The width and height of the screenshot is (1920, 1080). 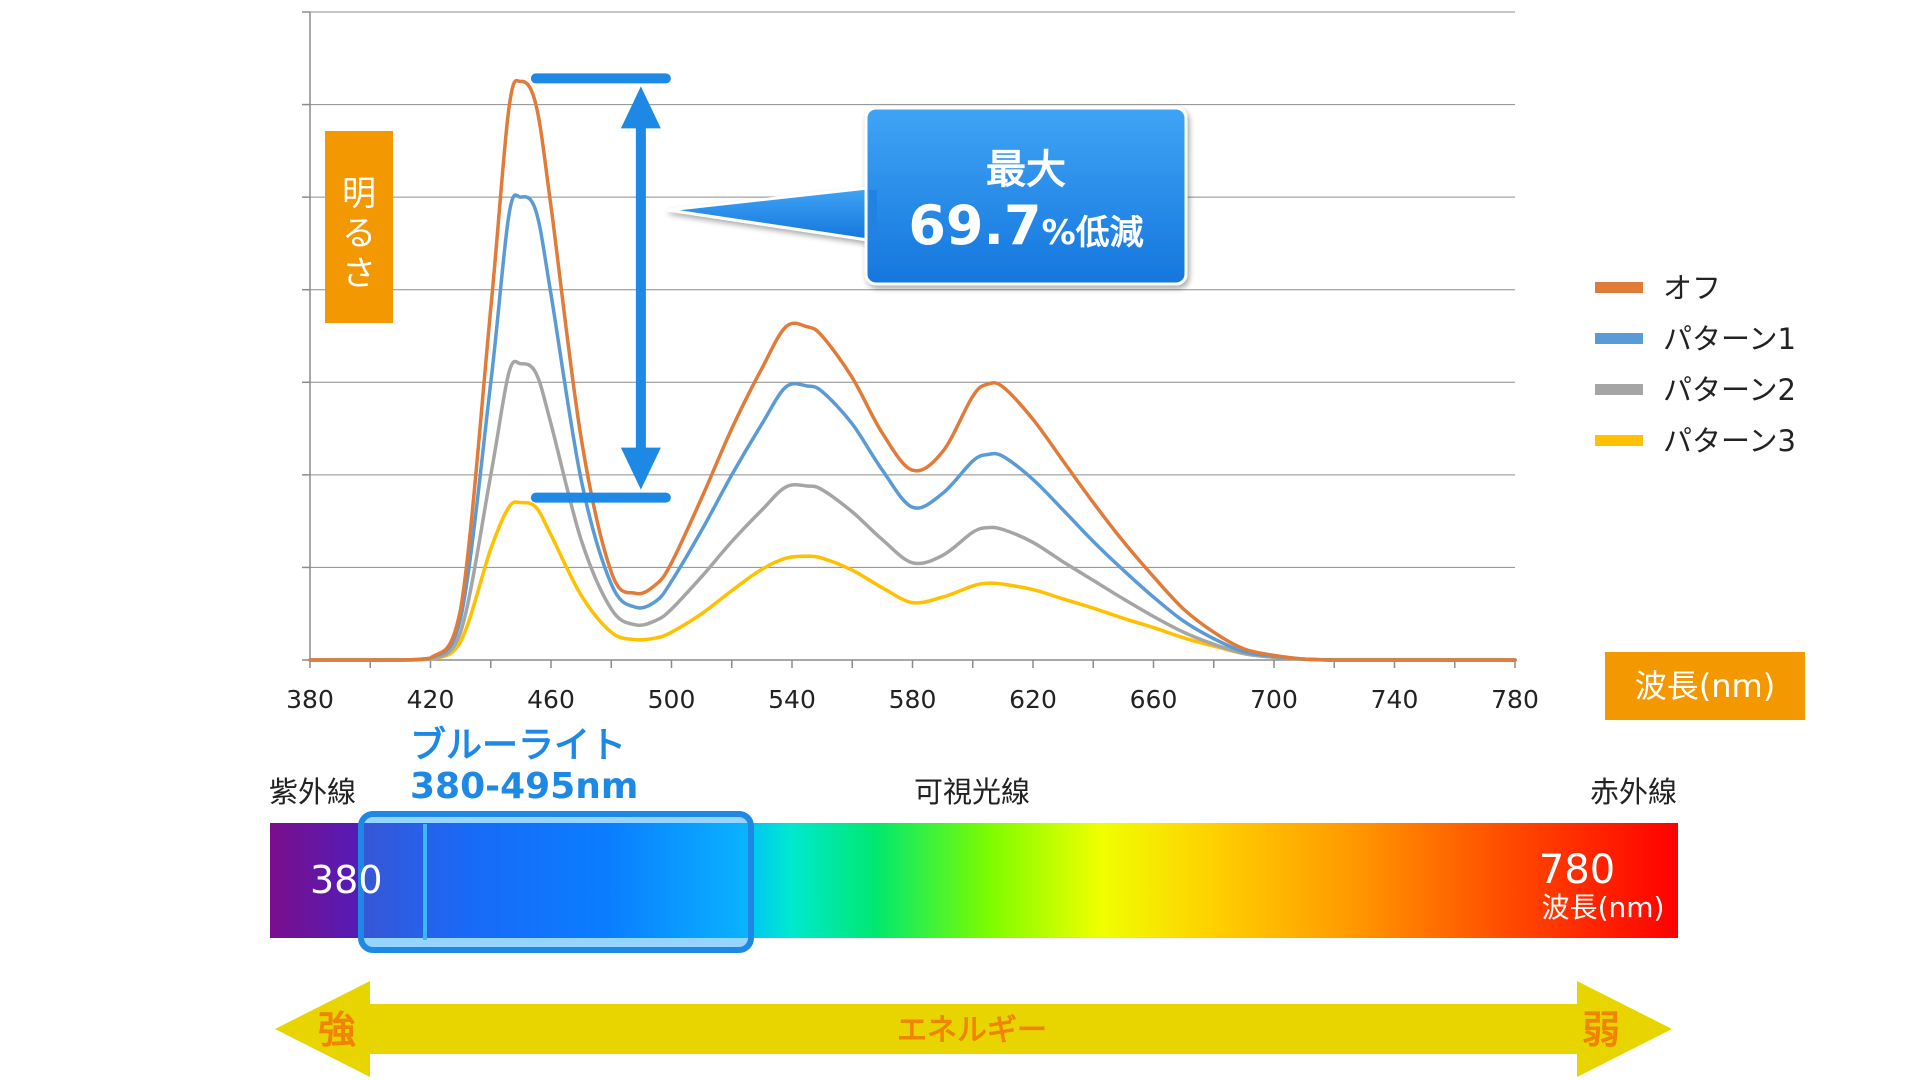 I want to click on bluelight-range: 380-495nm, so click(x=524, y=786).